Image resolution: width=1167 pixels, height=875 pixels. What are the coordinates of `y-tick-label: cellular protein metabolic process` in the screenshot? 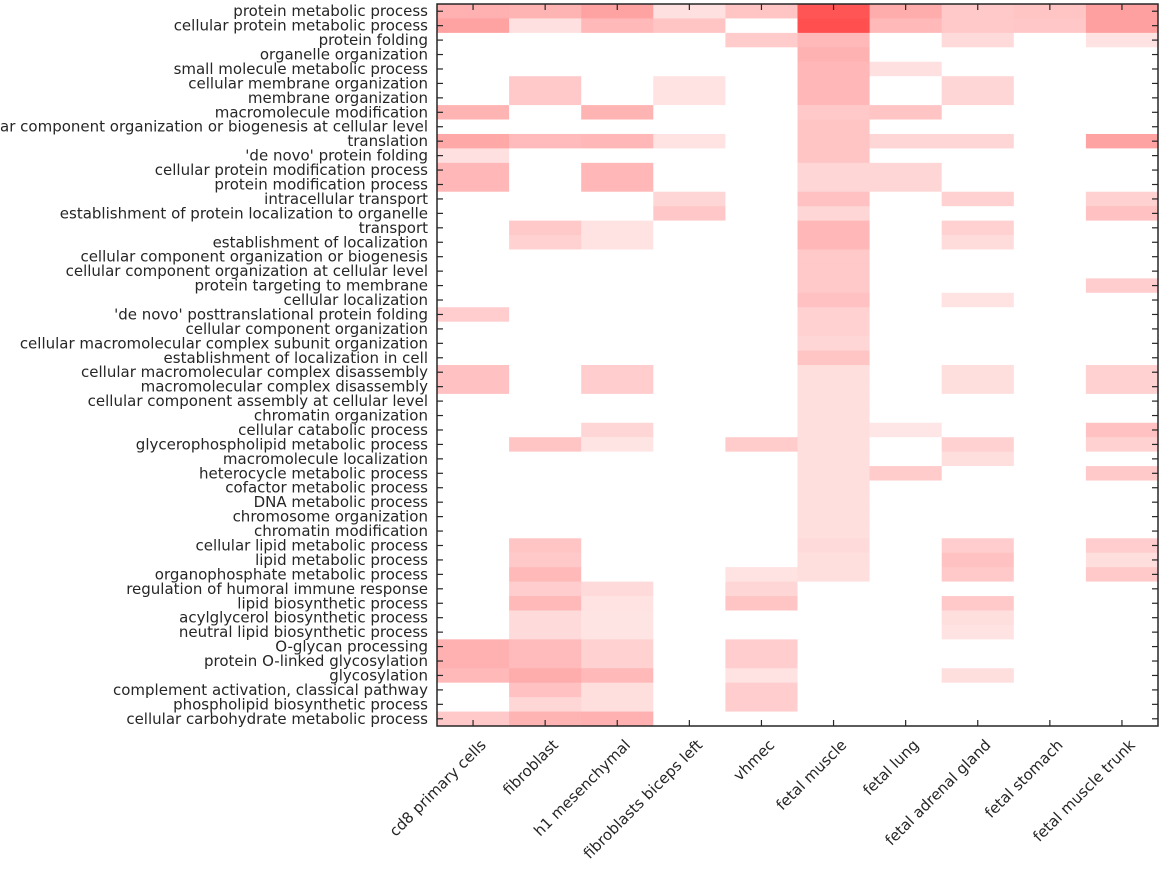 It's located at (301, 26).